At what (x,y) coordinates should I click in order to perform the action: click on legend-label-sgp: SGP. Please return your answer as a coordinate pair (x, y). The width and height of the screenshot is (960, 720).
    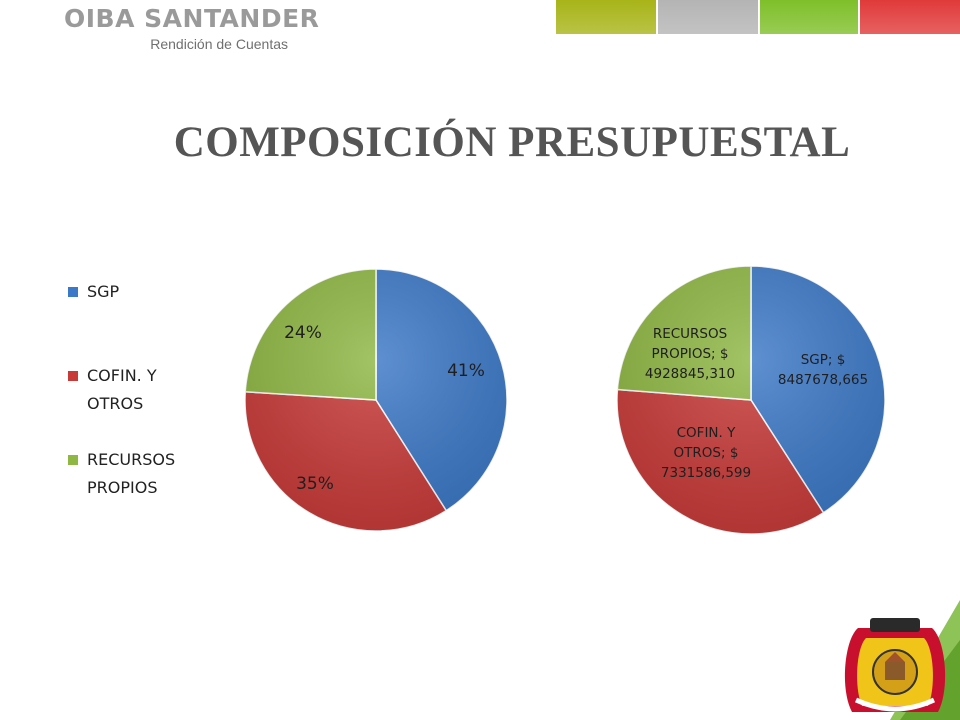
    Looking at the image, I should click on (103, 291).